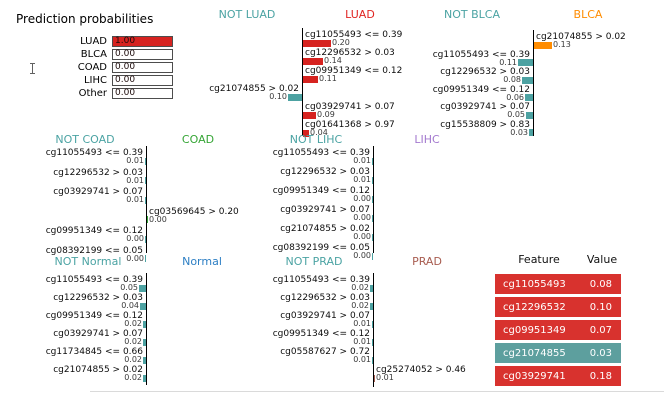 The width and height of the screenshot is (664, 402). Describe the element at coordinates (88, 261) in the screenshot. I see `not-class-title: NOT Normal` at that location.